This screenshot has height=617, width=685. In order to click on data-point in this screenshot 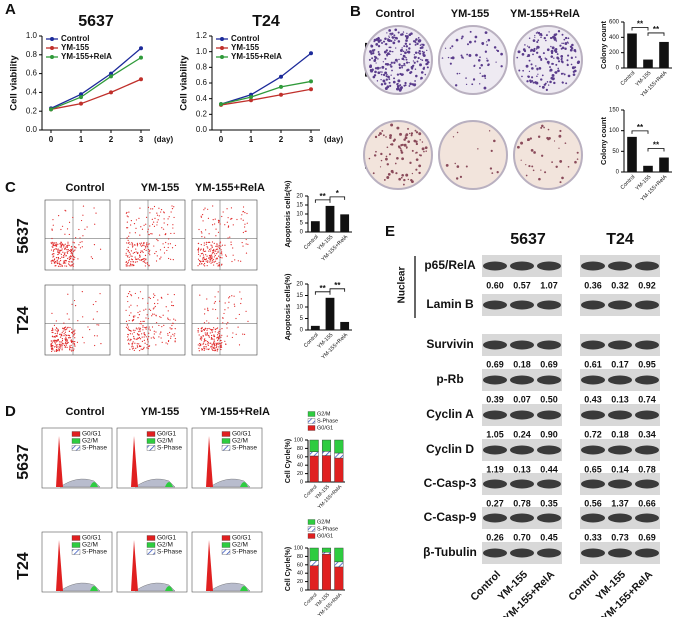, I will do `click(111, 73)`.